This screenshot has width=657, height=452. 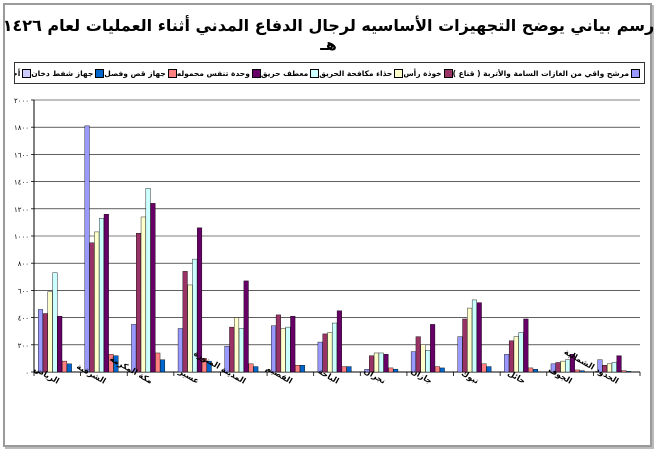 I want to click on legend-item: جهاز شفط دخان, so click(x=68, y=73).